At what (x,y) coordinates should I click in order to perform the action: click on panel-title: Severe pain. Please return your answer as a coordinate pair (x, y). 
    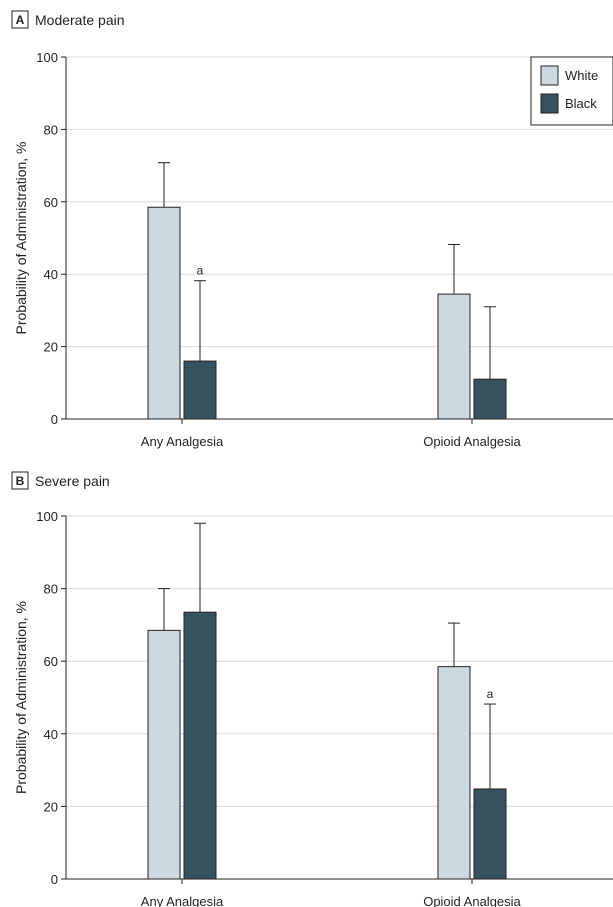
    Looking at the image, I should click on (72, 481).